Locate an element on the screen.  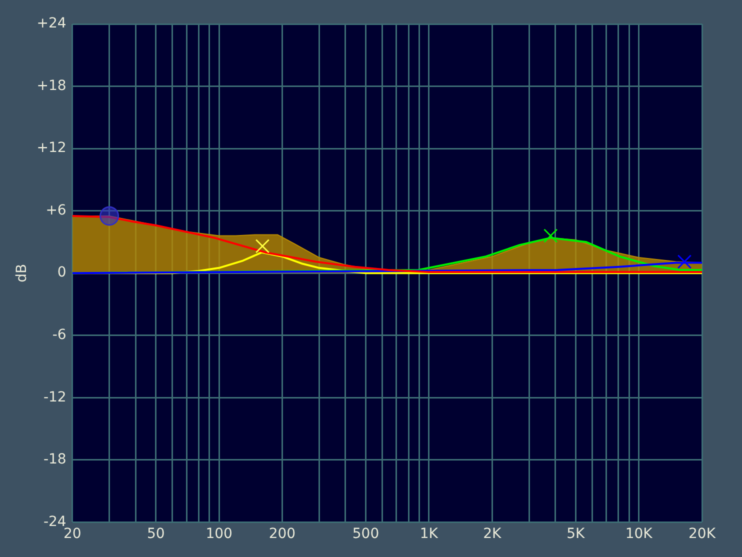
y-tick-label: +24 is located at coordinates (51, 24).